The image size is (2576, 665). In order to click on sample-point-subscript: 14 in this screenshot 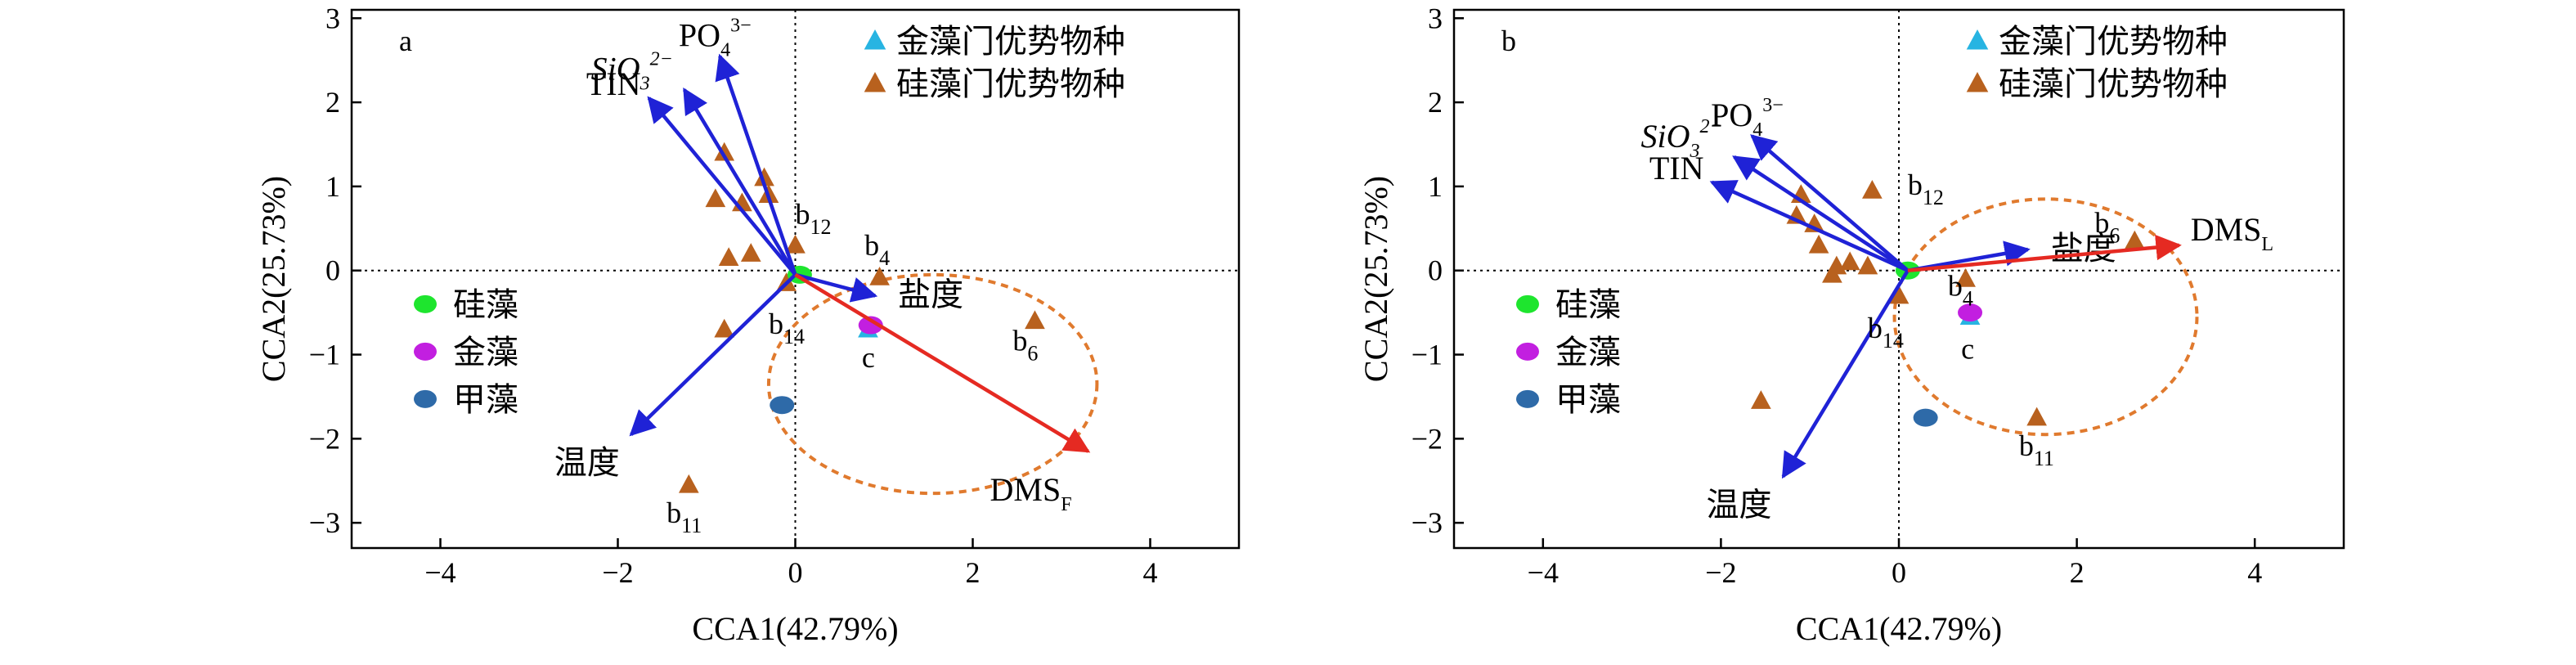, I will do `click(1894, 341)`.